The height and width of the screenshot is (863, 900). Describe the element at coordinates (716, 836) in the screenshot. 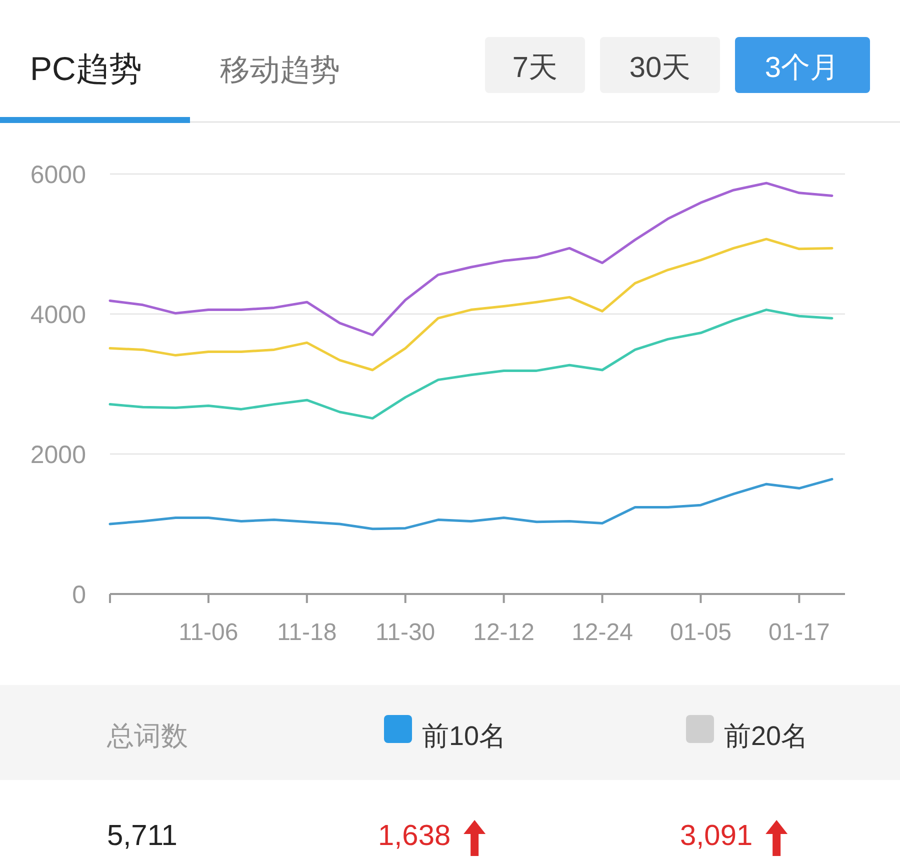

I see `text: 3,091` at that location.